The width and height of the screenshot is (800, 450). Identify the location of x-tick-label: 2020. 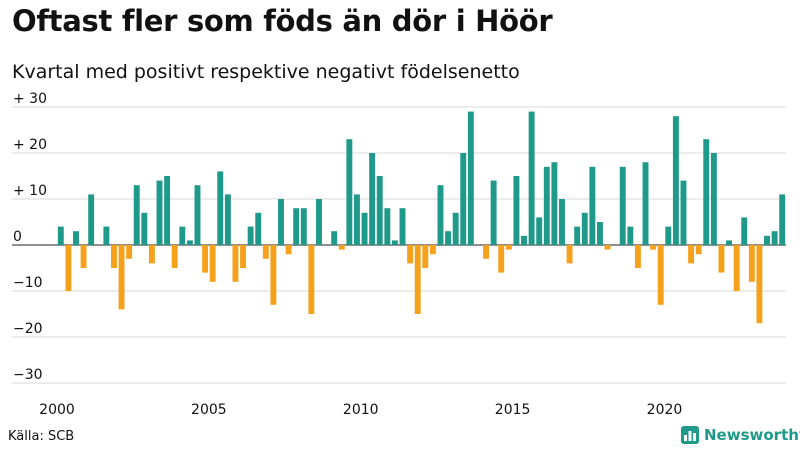
(665, 410).